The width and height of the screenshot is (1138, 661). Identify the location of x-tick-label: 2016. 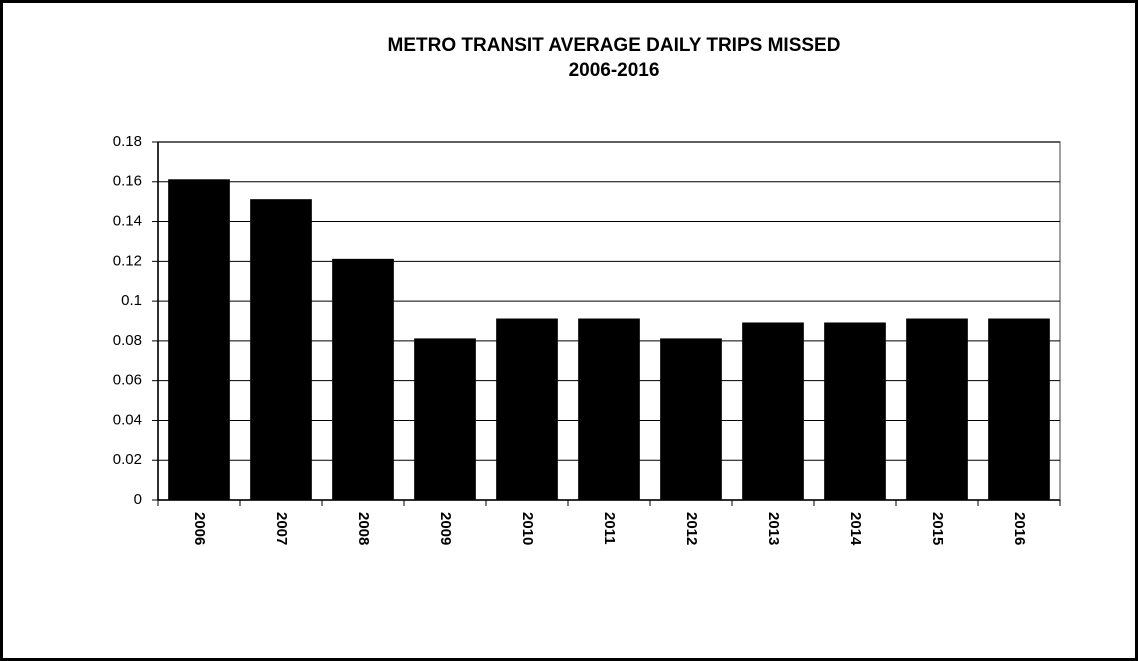
(1019, 528).